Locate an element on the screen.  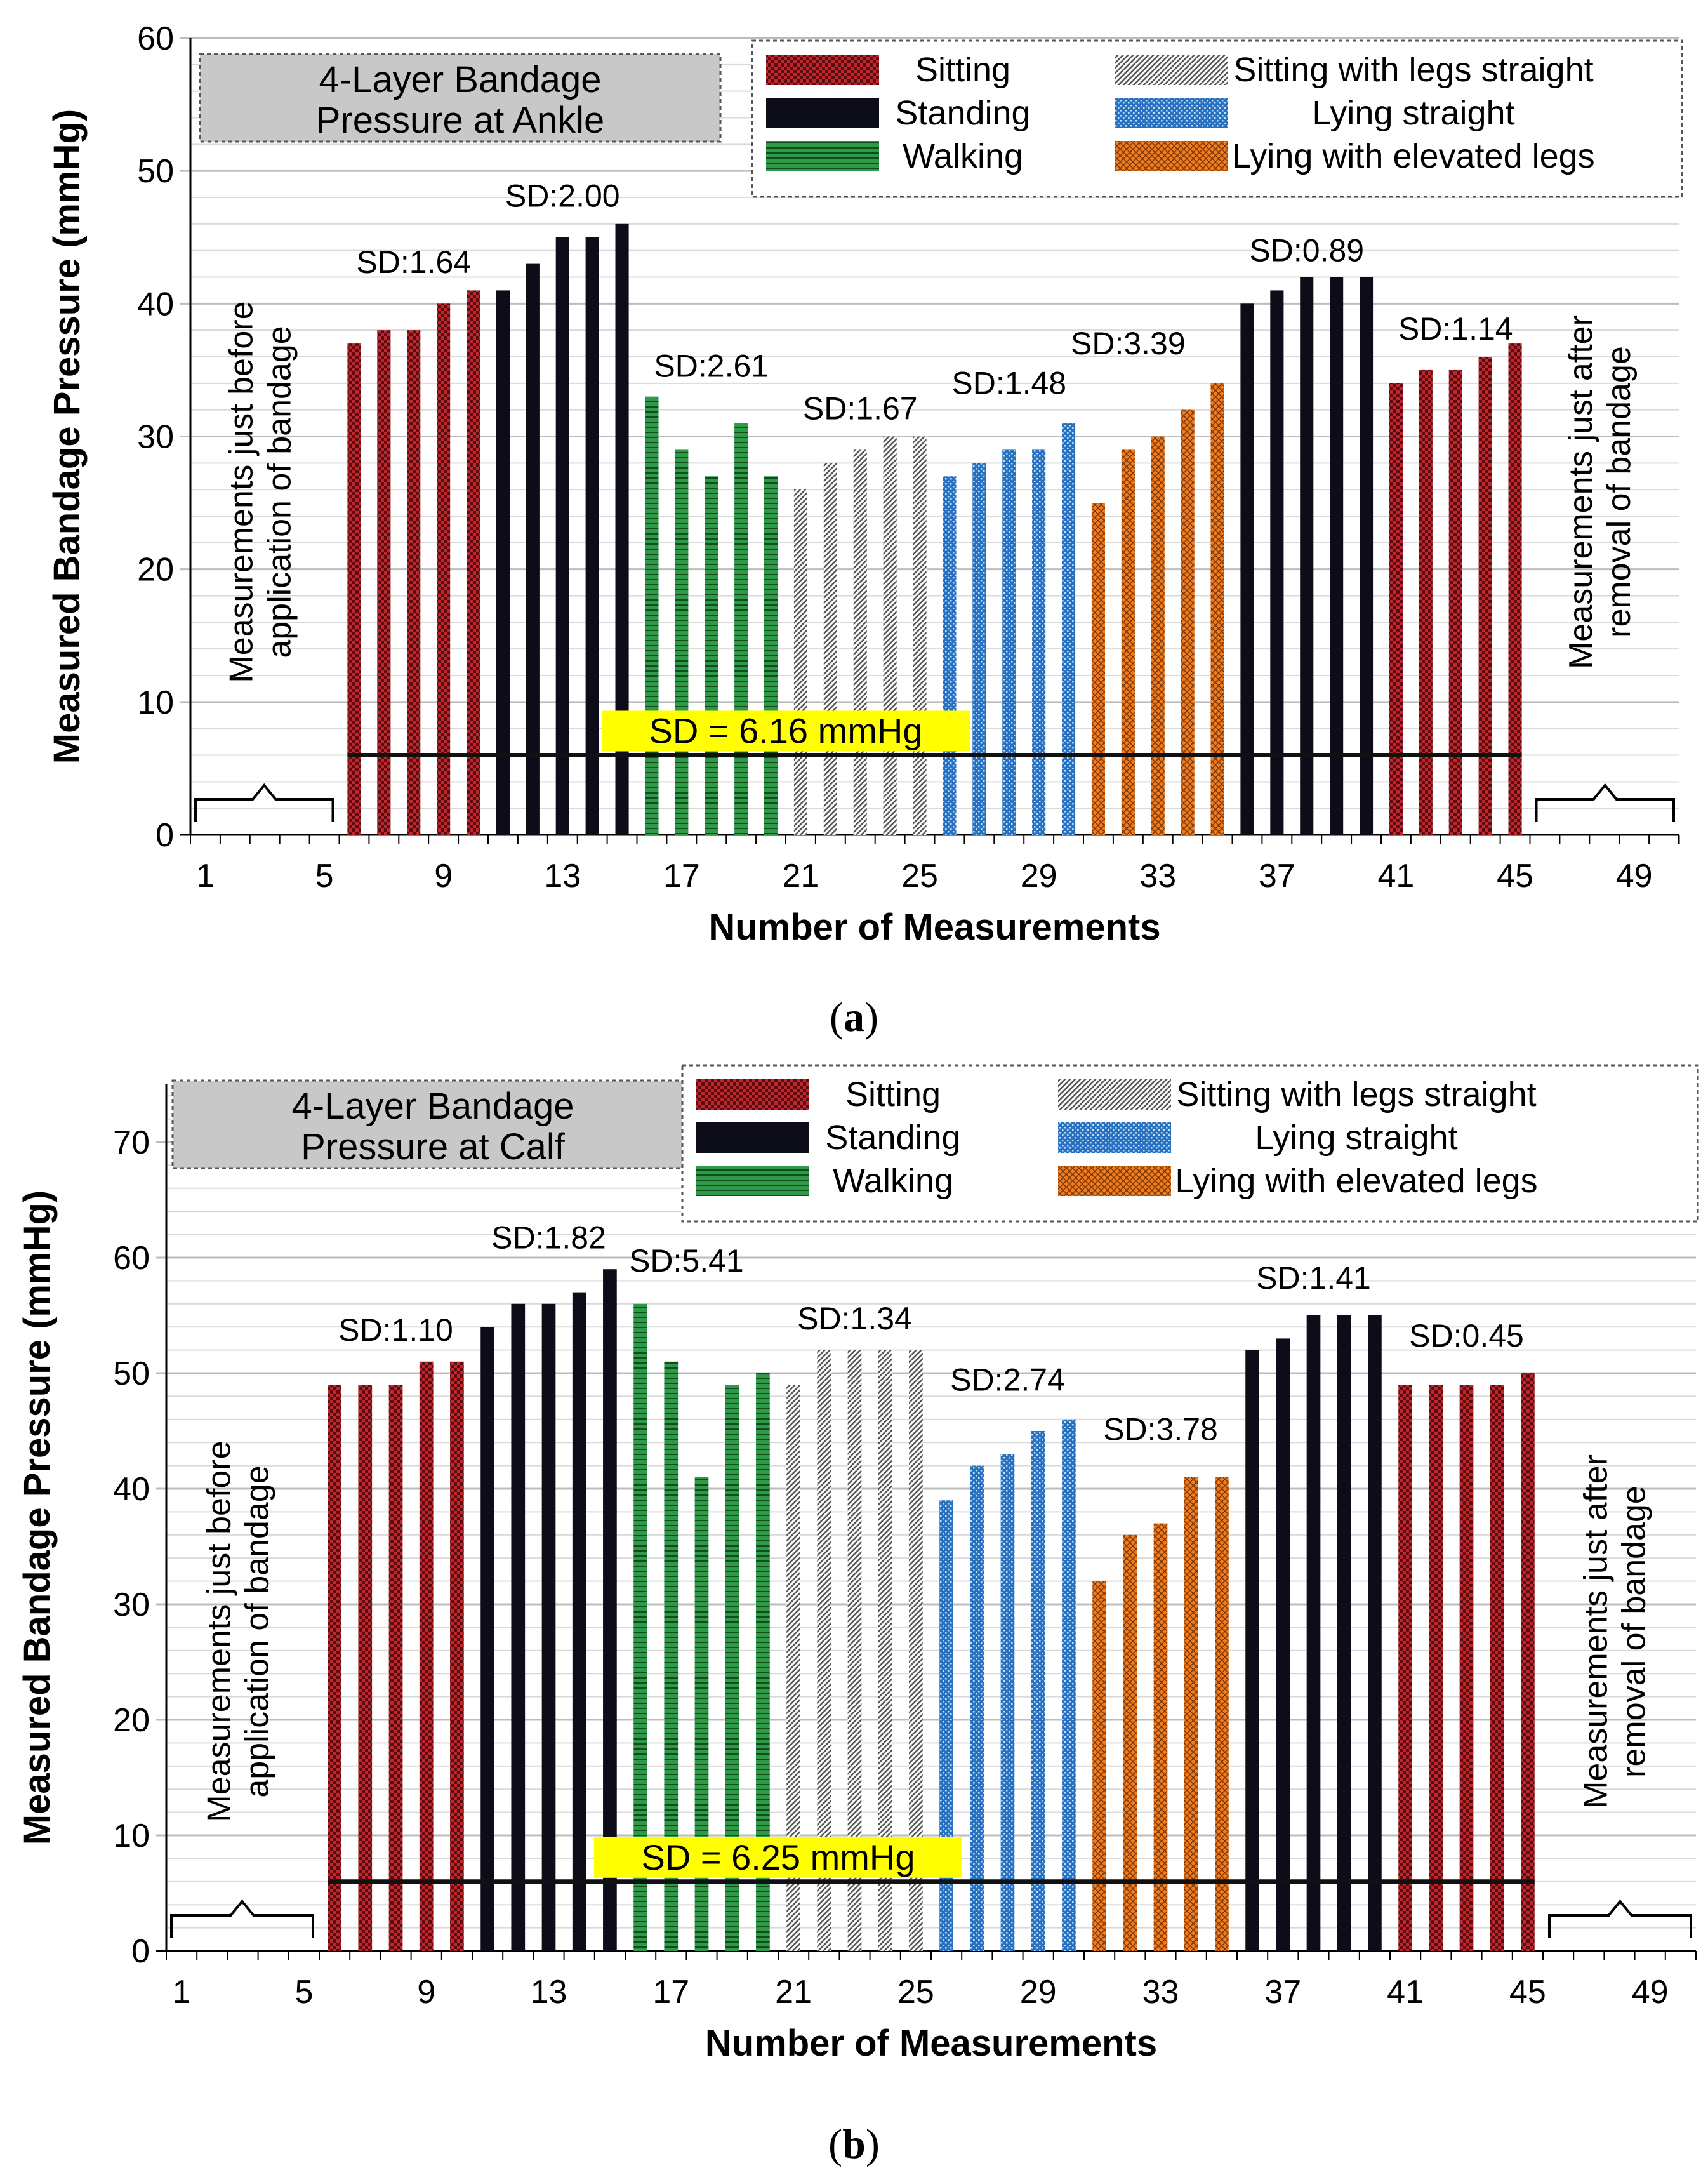
a-x-tick-label: 33 is located at coordinates (1157, 876).